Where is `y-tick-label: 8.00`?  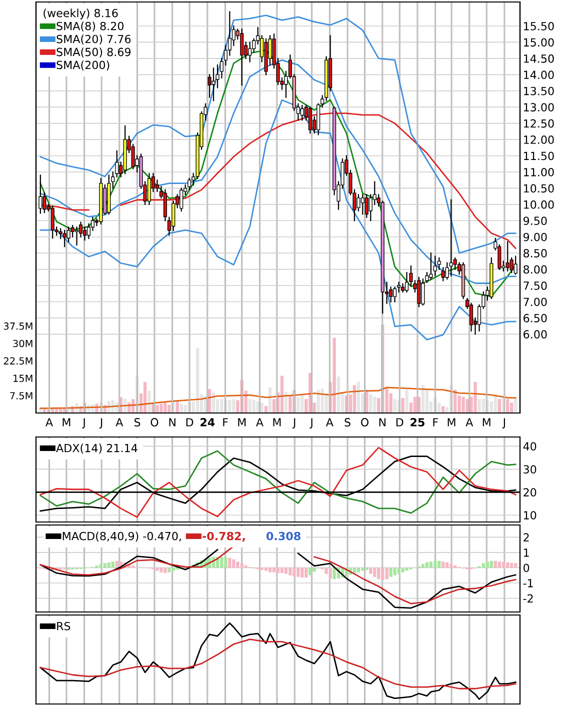
y-tick-label: 8.00 is located at coordinates (535, 269).